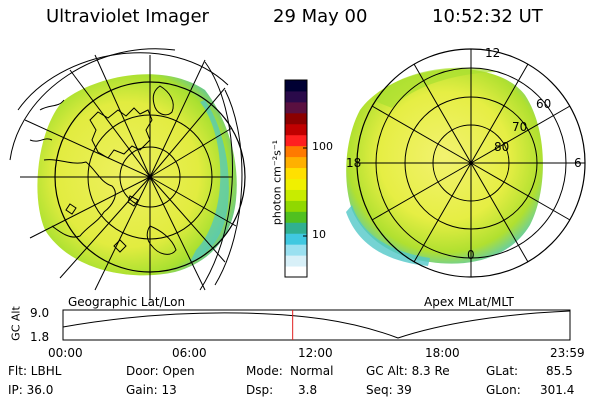 This screenshot has width=600, height=400. I want to click on mlt-label-18: 18, so click(354, 163).